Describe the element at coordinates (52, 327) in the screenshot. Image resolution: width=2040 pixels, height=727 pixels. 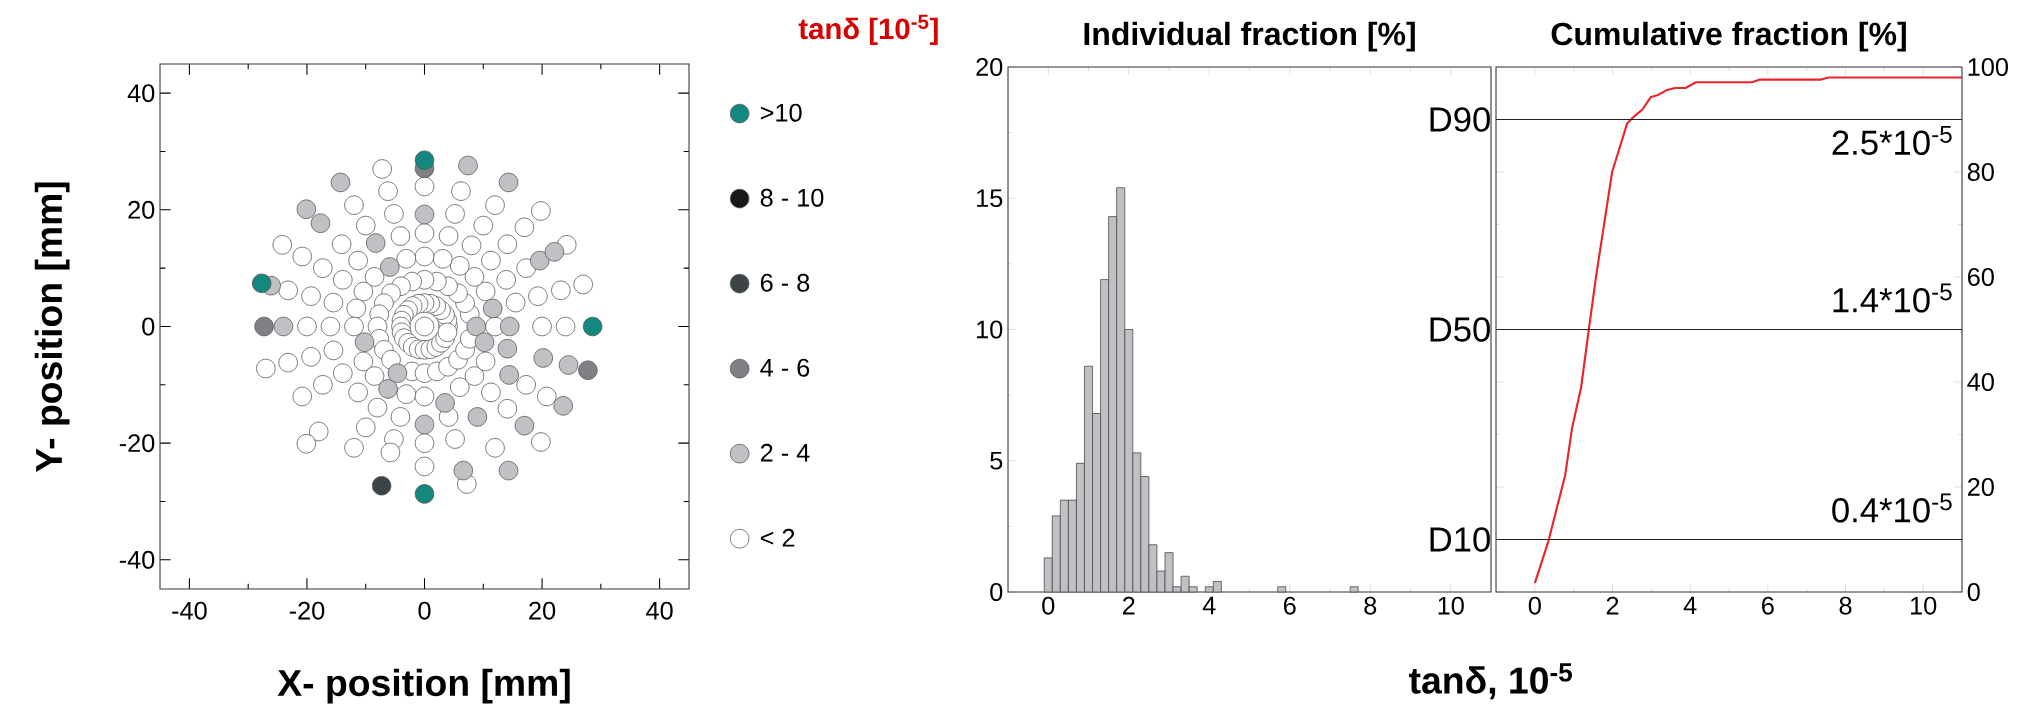
I see `y-axis-title: Y- position [mm]` at that location.